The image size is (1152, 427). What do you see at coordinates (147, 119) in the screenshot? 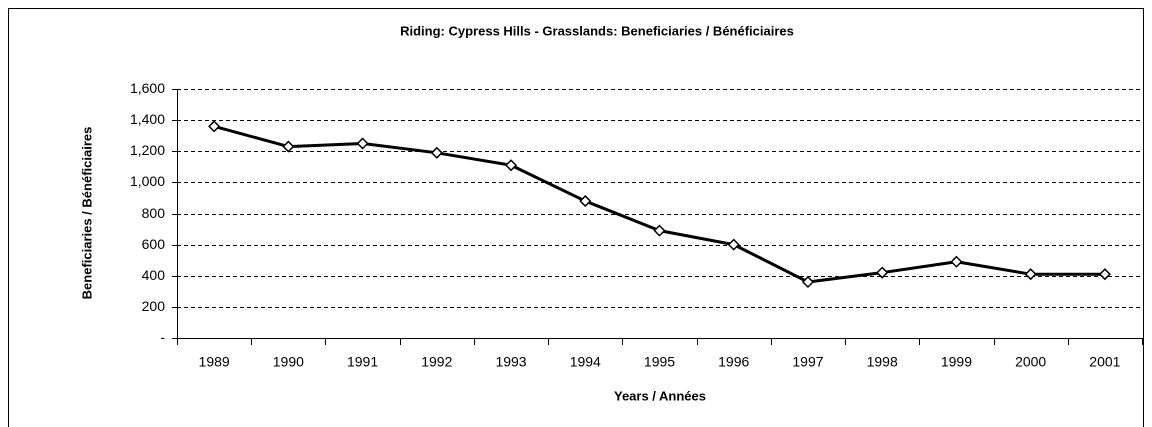
I see `y-tick-label: 1,400` at bounding box center [147, 119].